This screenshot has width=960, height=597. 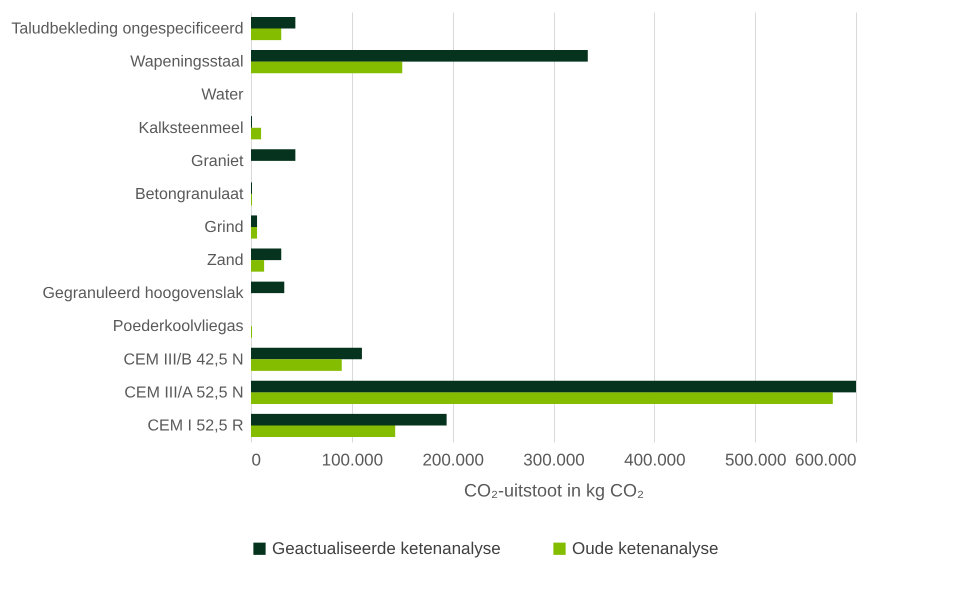 What do you see at coordinates (755, 460) in the screenshot?
I see `x-tick-label: 500.000` at bounding box center [755, 460].